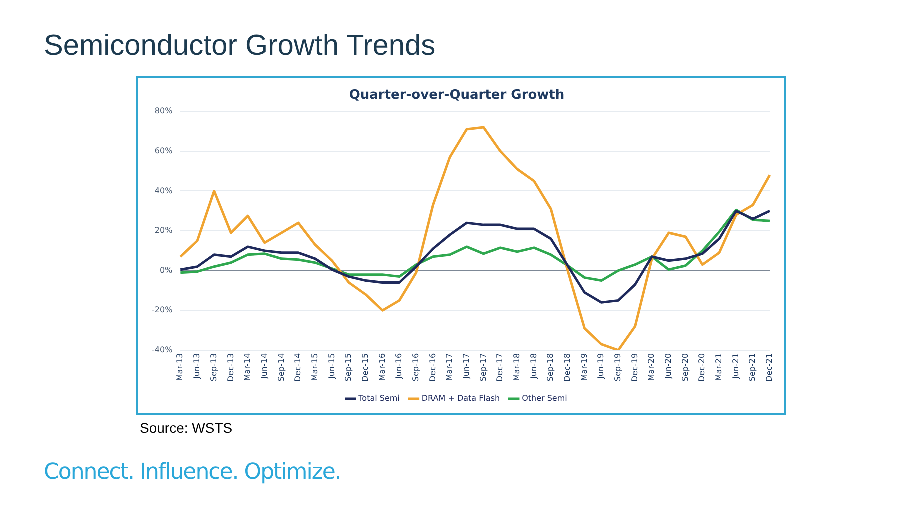 The image size is (920, 518). I want to click on y-tick-label: -20%, so click(163, 310).